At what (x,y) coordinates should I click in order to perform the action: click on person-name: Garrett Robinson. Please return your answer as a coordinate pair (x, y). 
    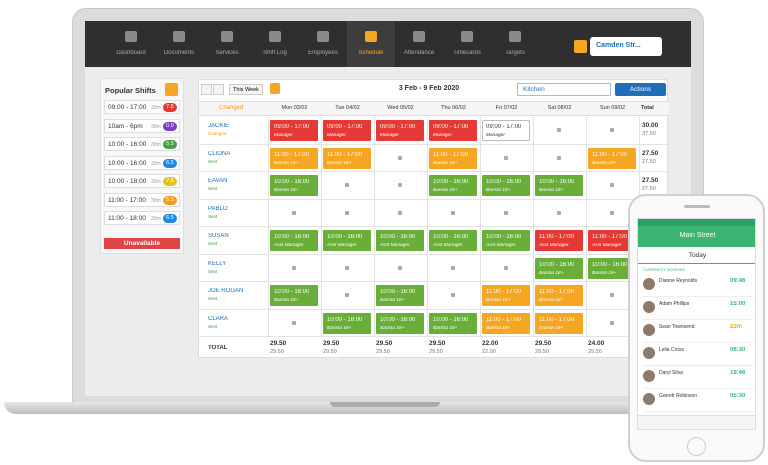
    Looking at the image, I should click on (678, 396).